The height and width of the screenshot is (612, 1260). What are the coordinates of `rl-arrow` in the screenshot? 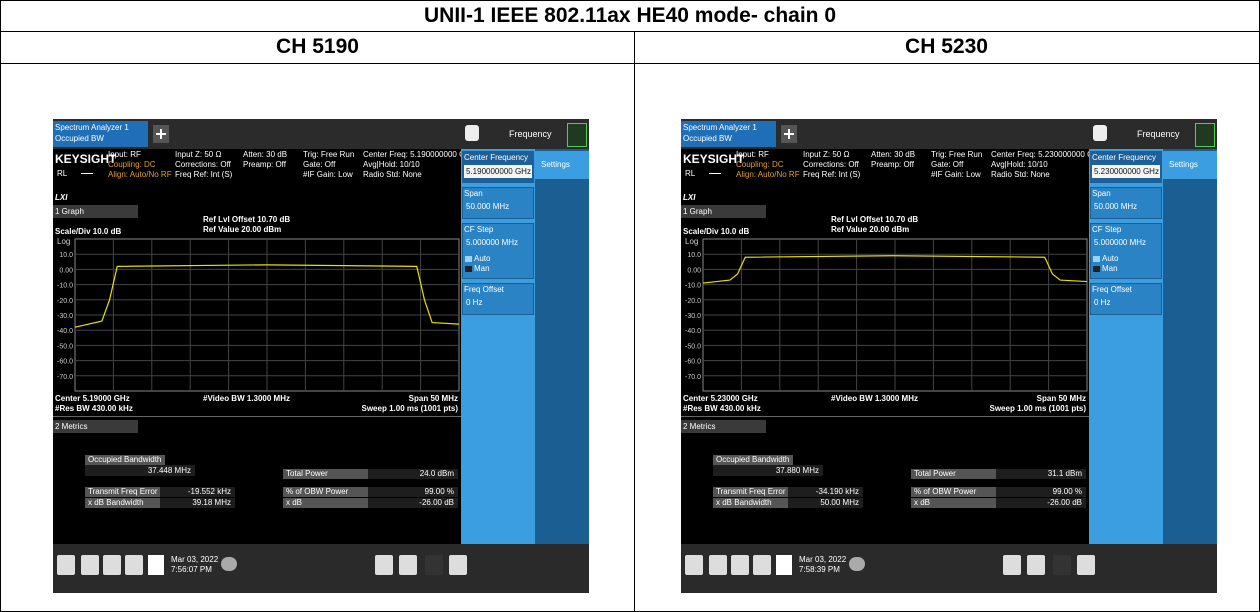 It's located at (87, 173).